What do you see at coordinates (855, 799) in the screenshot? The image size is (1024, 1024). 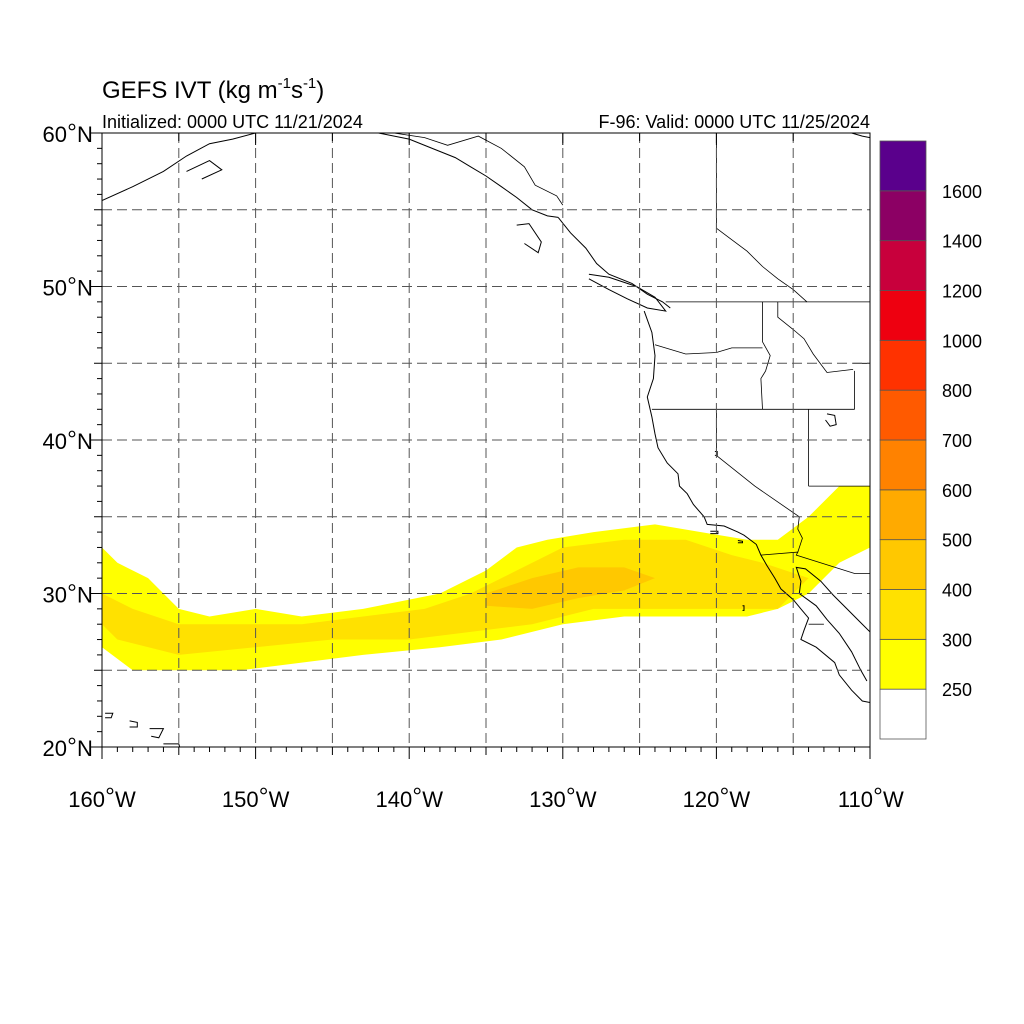 I see `lon-label-110: 110` at bounding box center [855, 799].